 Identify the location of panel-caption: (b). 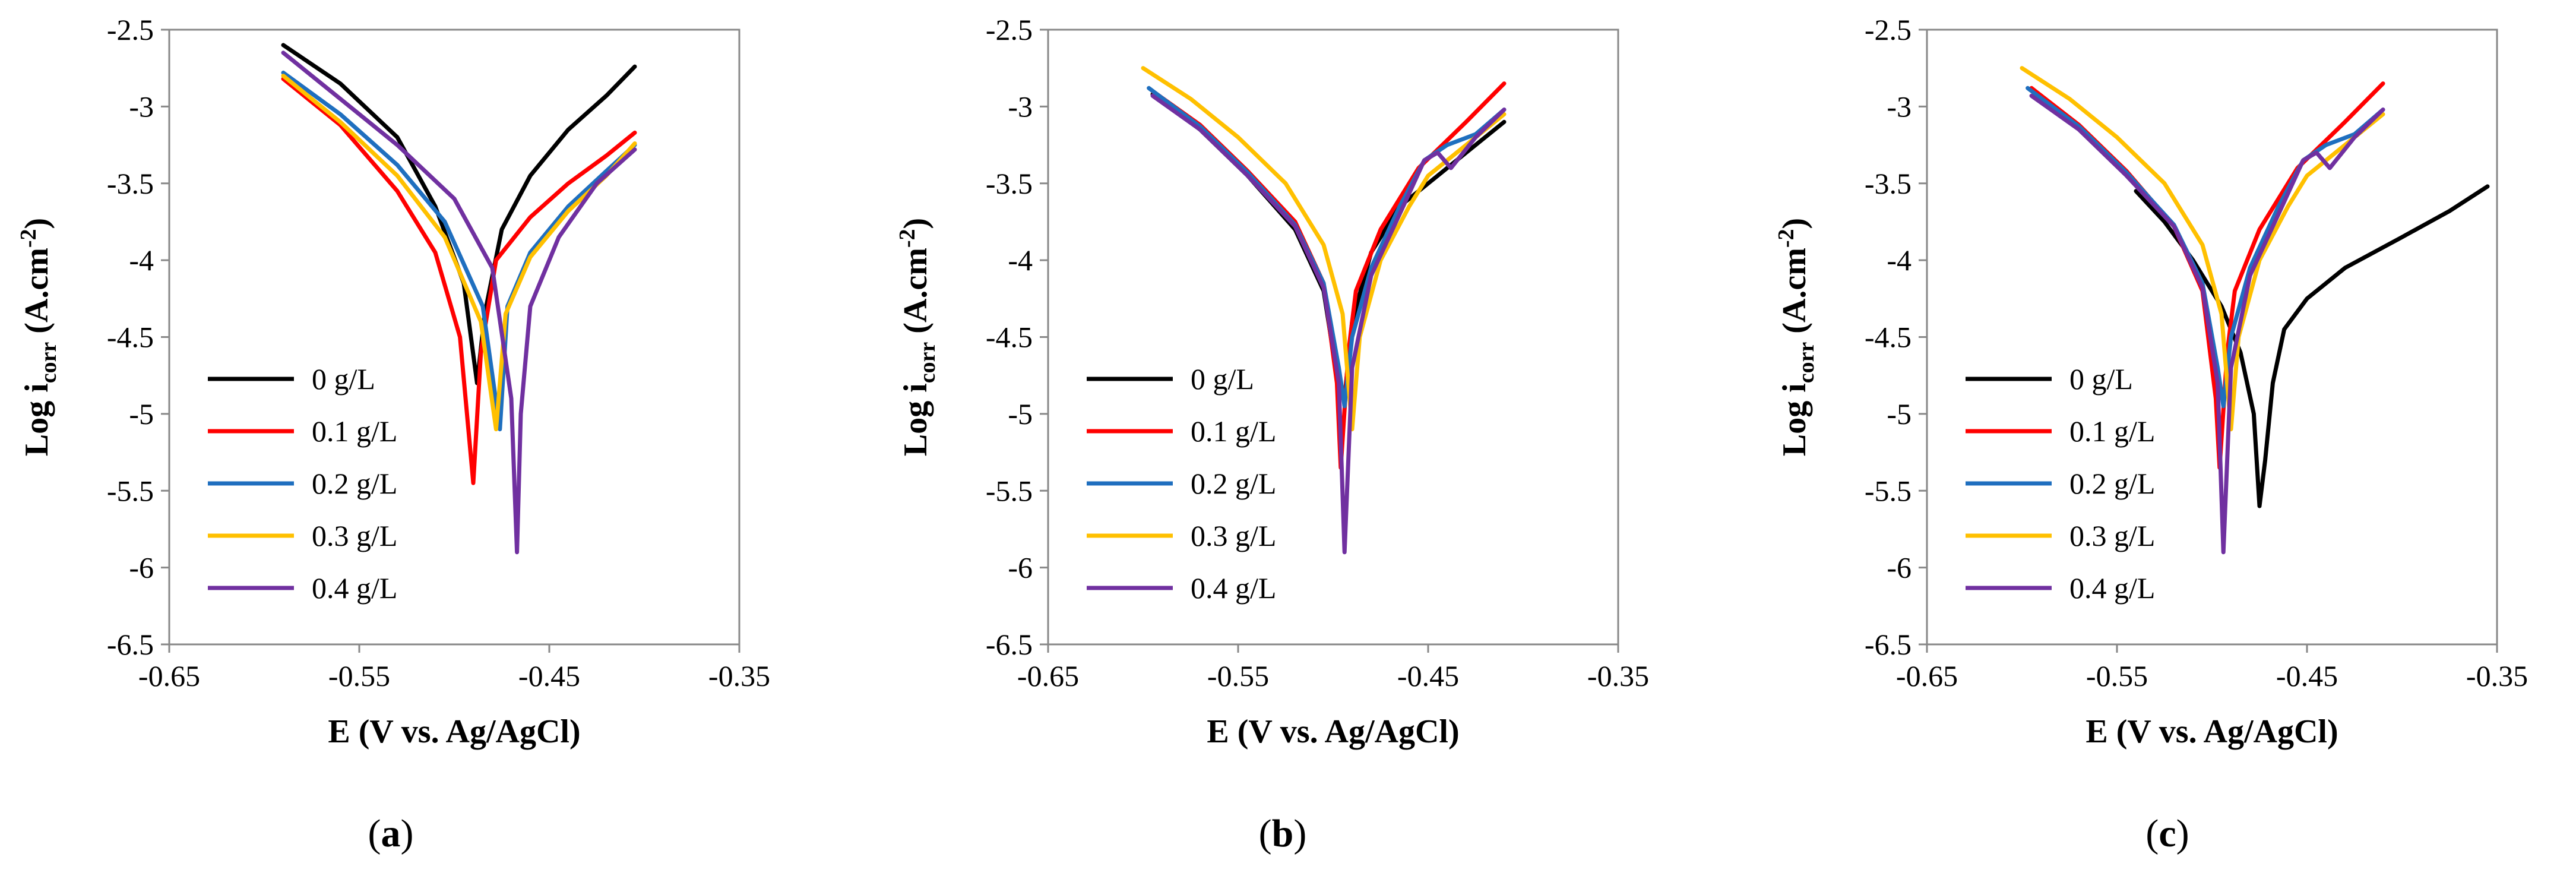
(1283, 833).